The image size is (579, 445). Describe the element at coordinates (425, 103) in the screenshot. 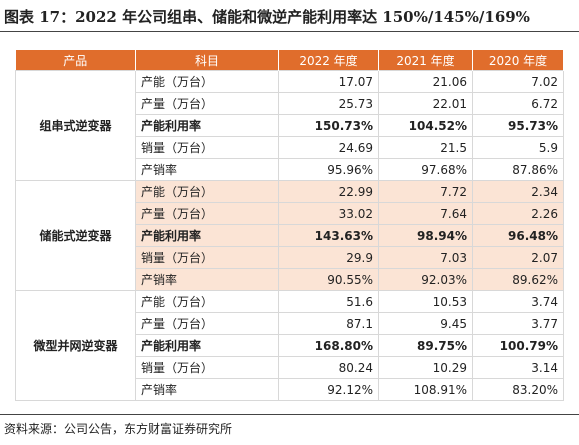

I see `value-cell: 22.01` at that location.